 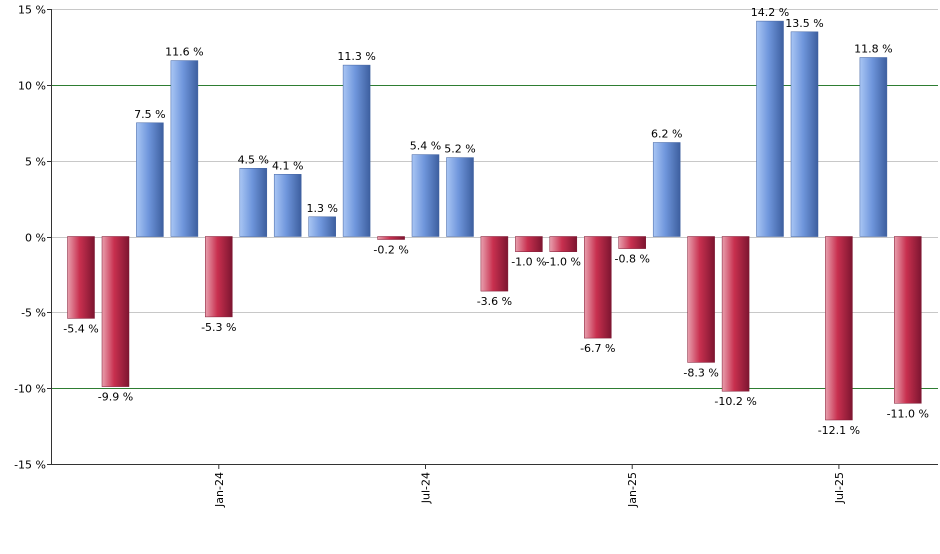 What do you see at coordinates (873, 49) in the screenshot?
I see `data-label: 11.8 %` at bounding box center [873, 49].